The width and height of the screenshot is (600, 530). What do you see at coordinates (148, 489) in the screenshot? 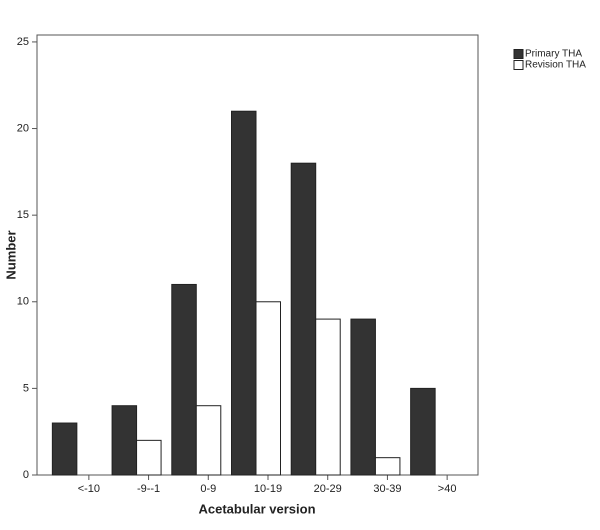
I see `x-tick-label: -9--1` at bounding box center [148, 489].